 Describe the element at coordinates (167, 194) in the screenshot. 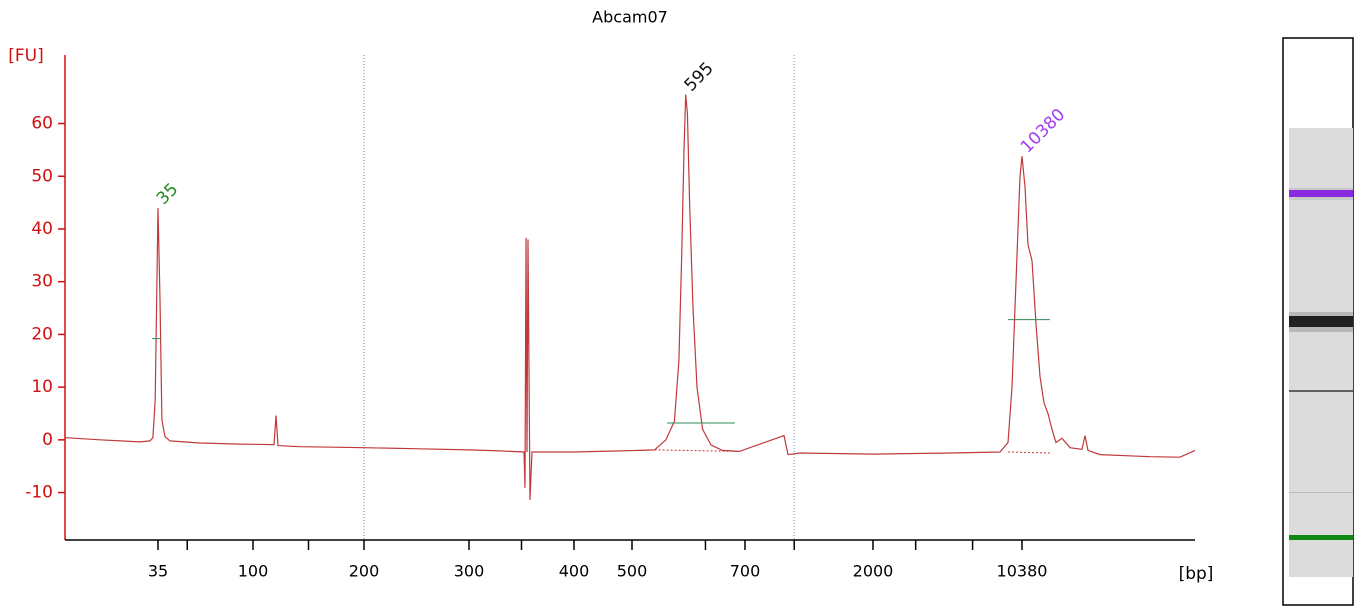

I see `peak-label: 35` at that location.